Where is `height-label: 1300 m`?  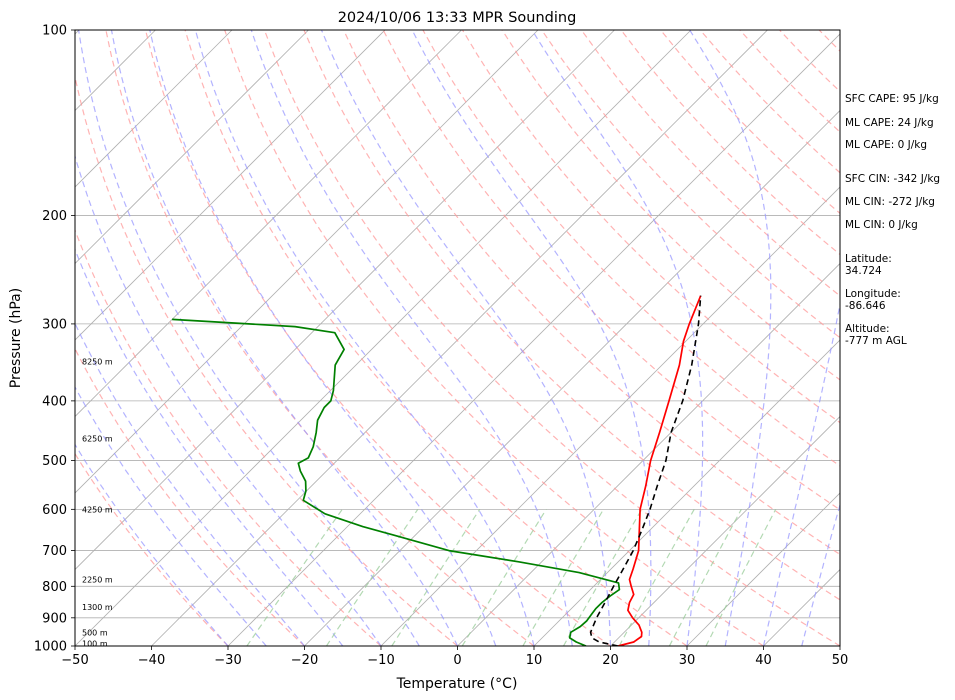 height-label: 1300 m is located at coordinates (97, 607).